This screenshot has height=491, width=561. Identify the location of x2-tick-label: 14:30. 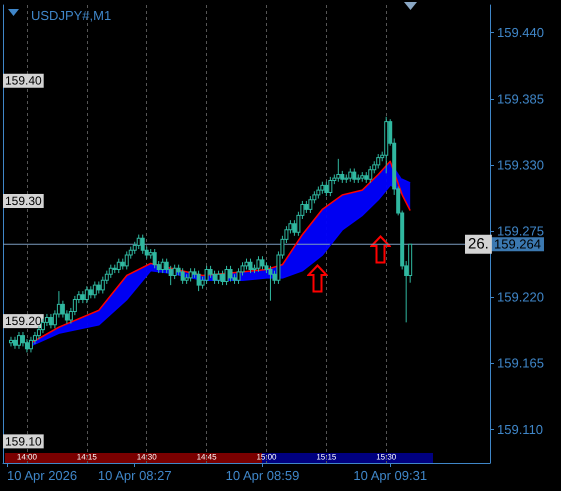
(147, 457).